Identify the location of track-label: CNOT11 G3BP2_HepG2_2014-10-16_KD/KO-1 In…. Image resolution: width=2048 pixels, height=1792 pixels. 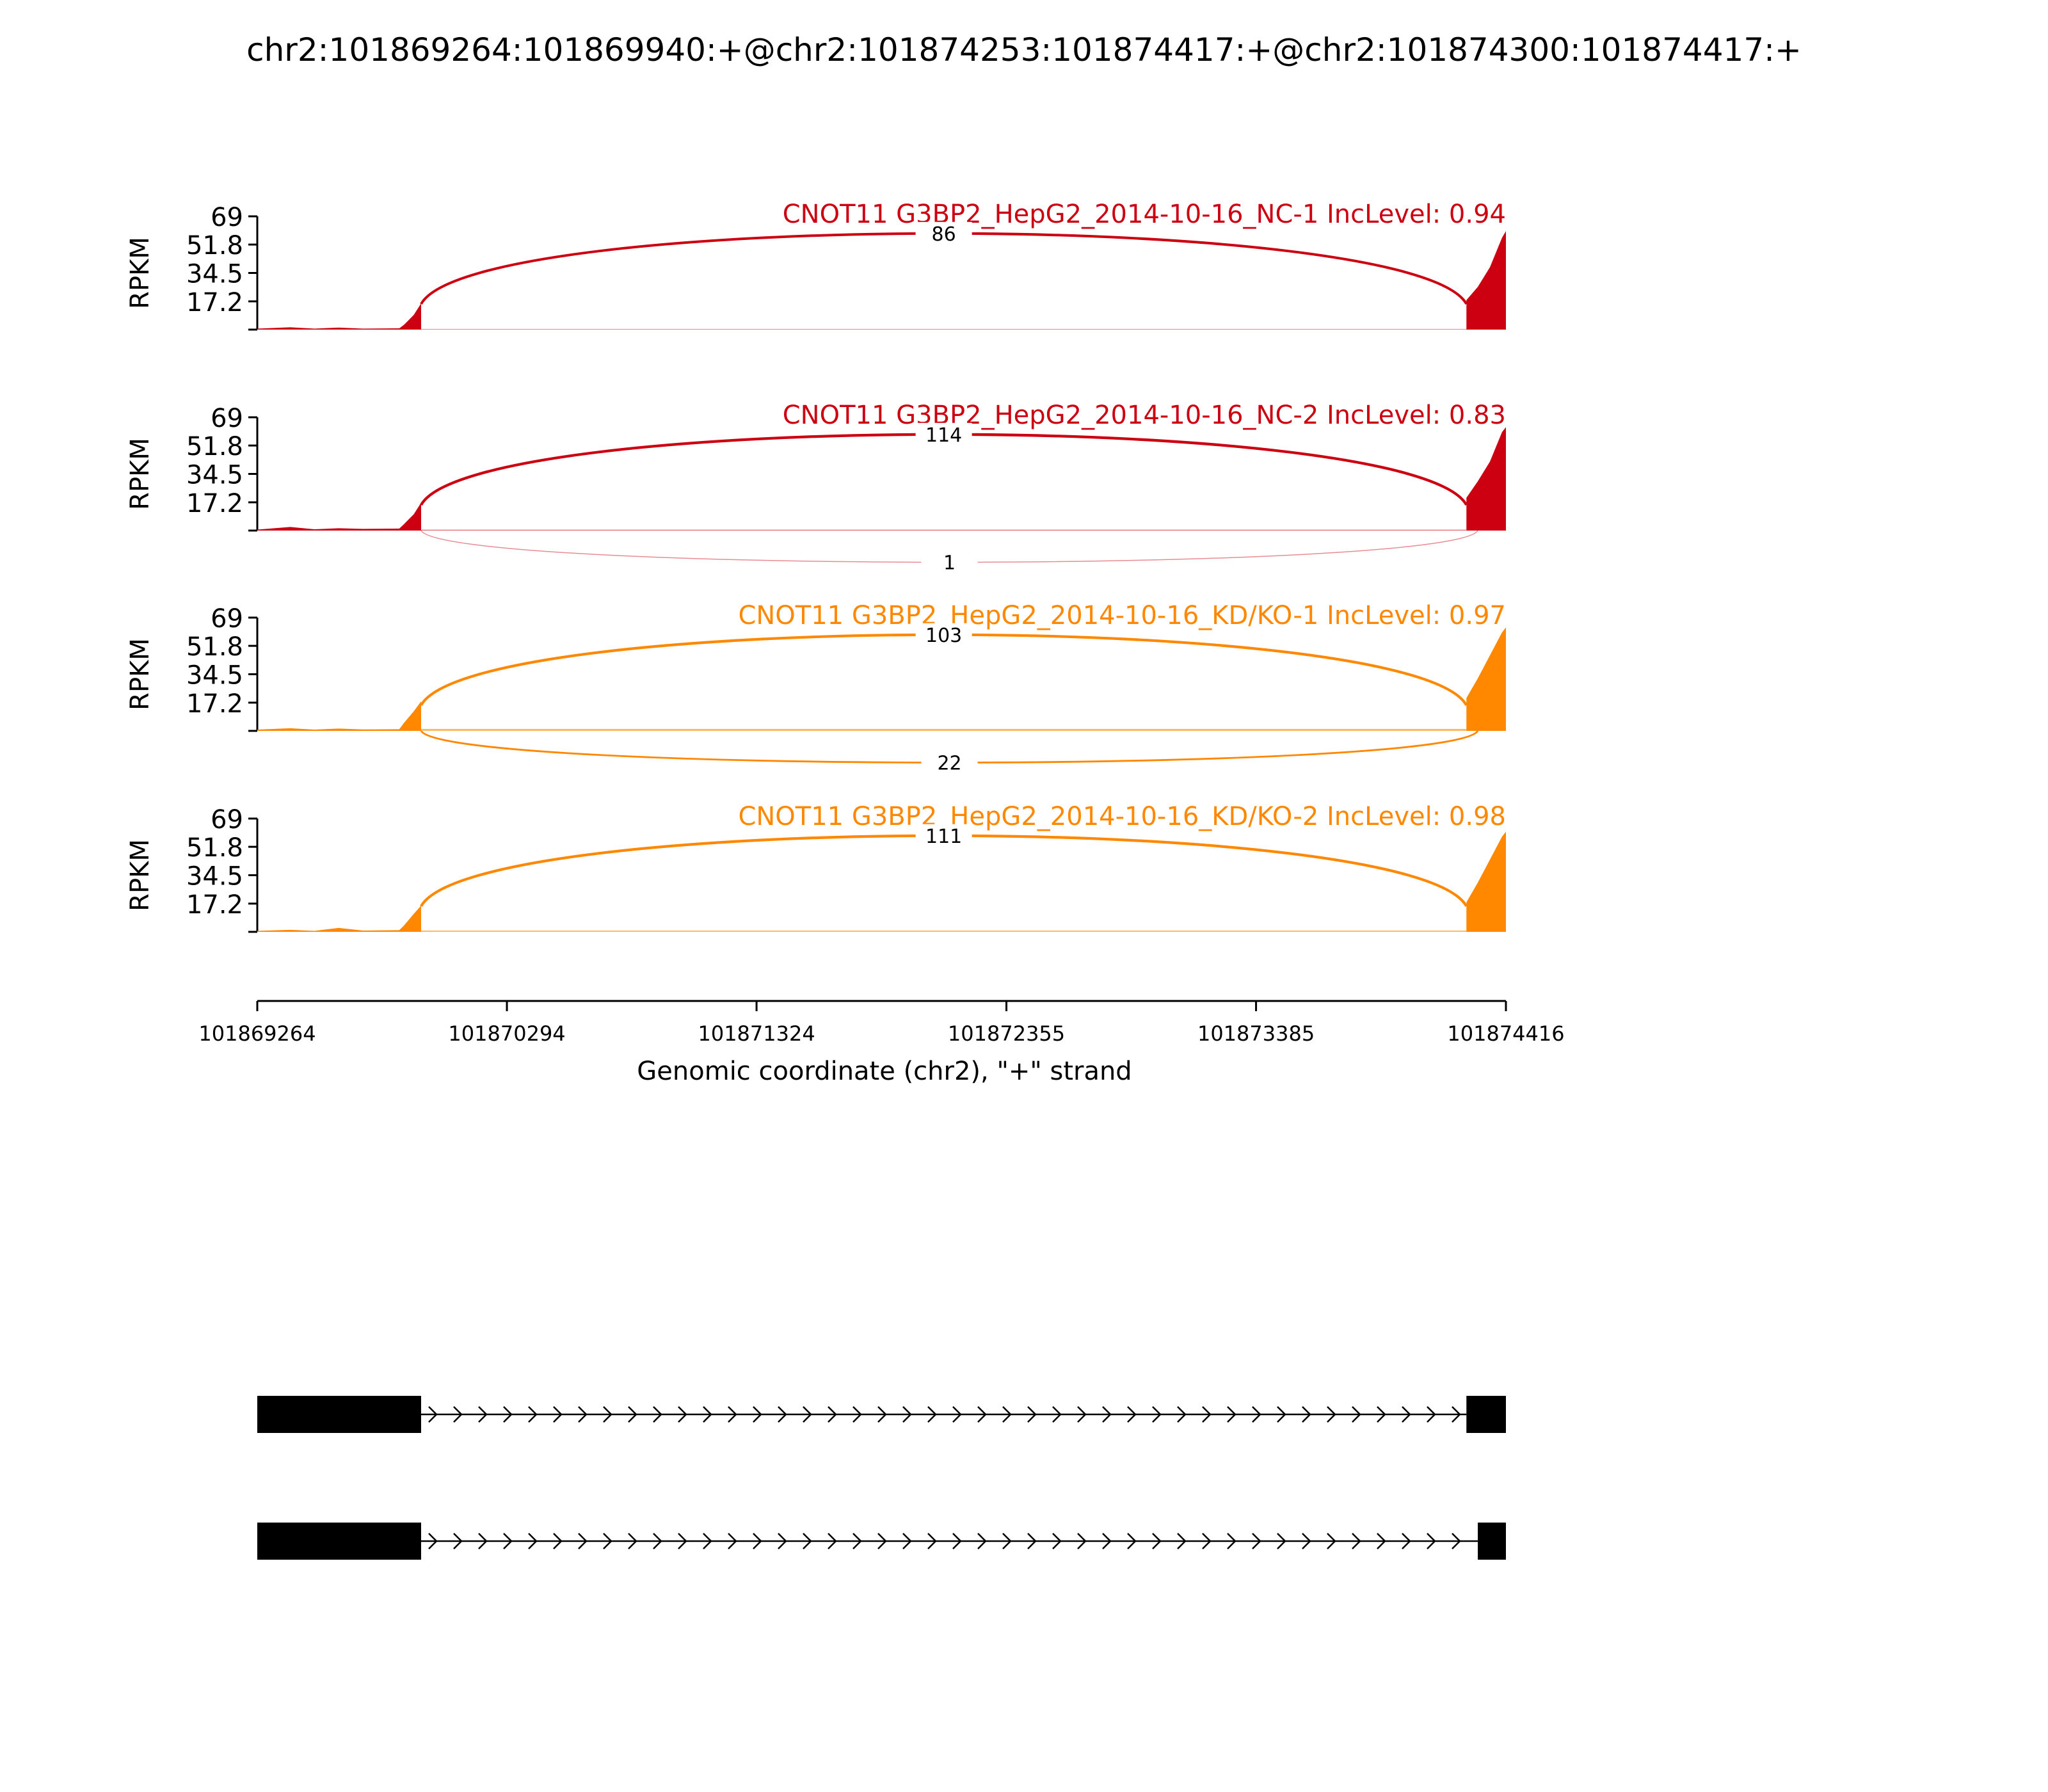
(1122, 615).